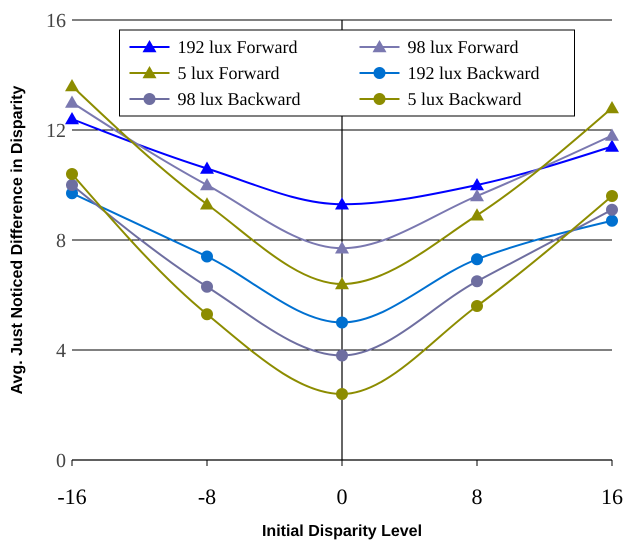 This screenshot has height=542, width=631. What do you see at coordinates (612, 496) in the screenshot?
I see `x-tick-label: 16` at bounding box center [612, 496].